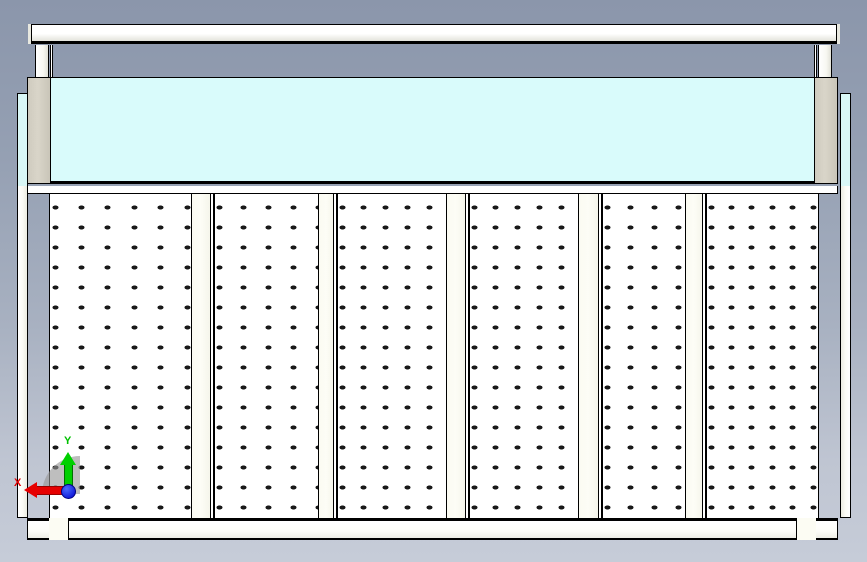 Image resolution: width=867 pixels, height=562 pixels. What do you see at coordinates (825, 62) in the screenshot?
I see `upper-post-right` at bounding box center [825, 62].